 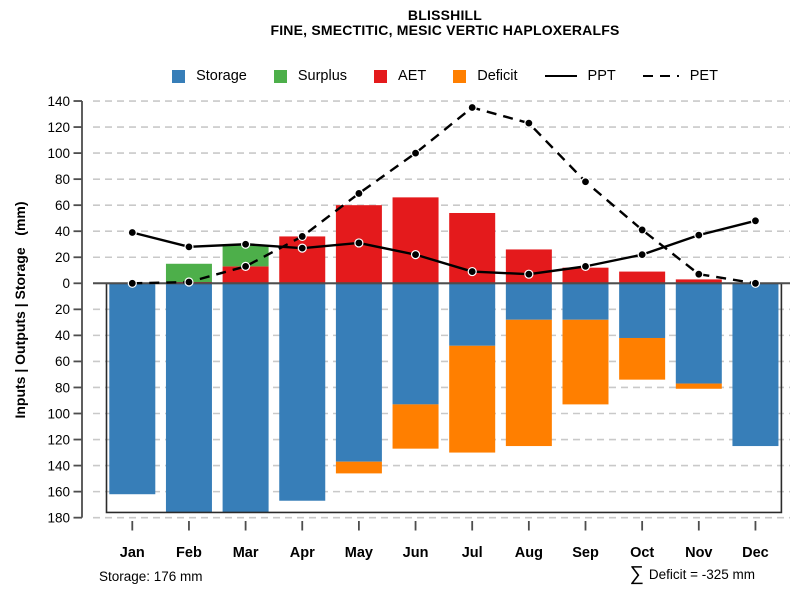 I want to click on ppt-marker-Jun, so click(x=415, y=255).